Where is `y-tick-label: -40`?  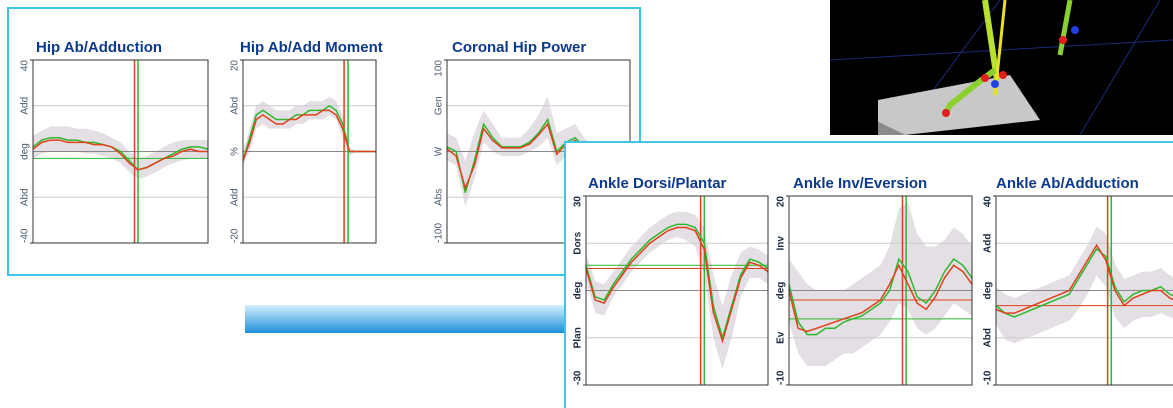
y-tick-label: -40 is located at coordinates (25, 235).